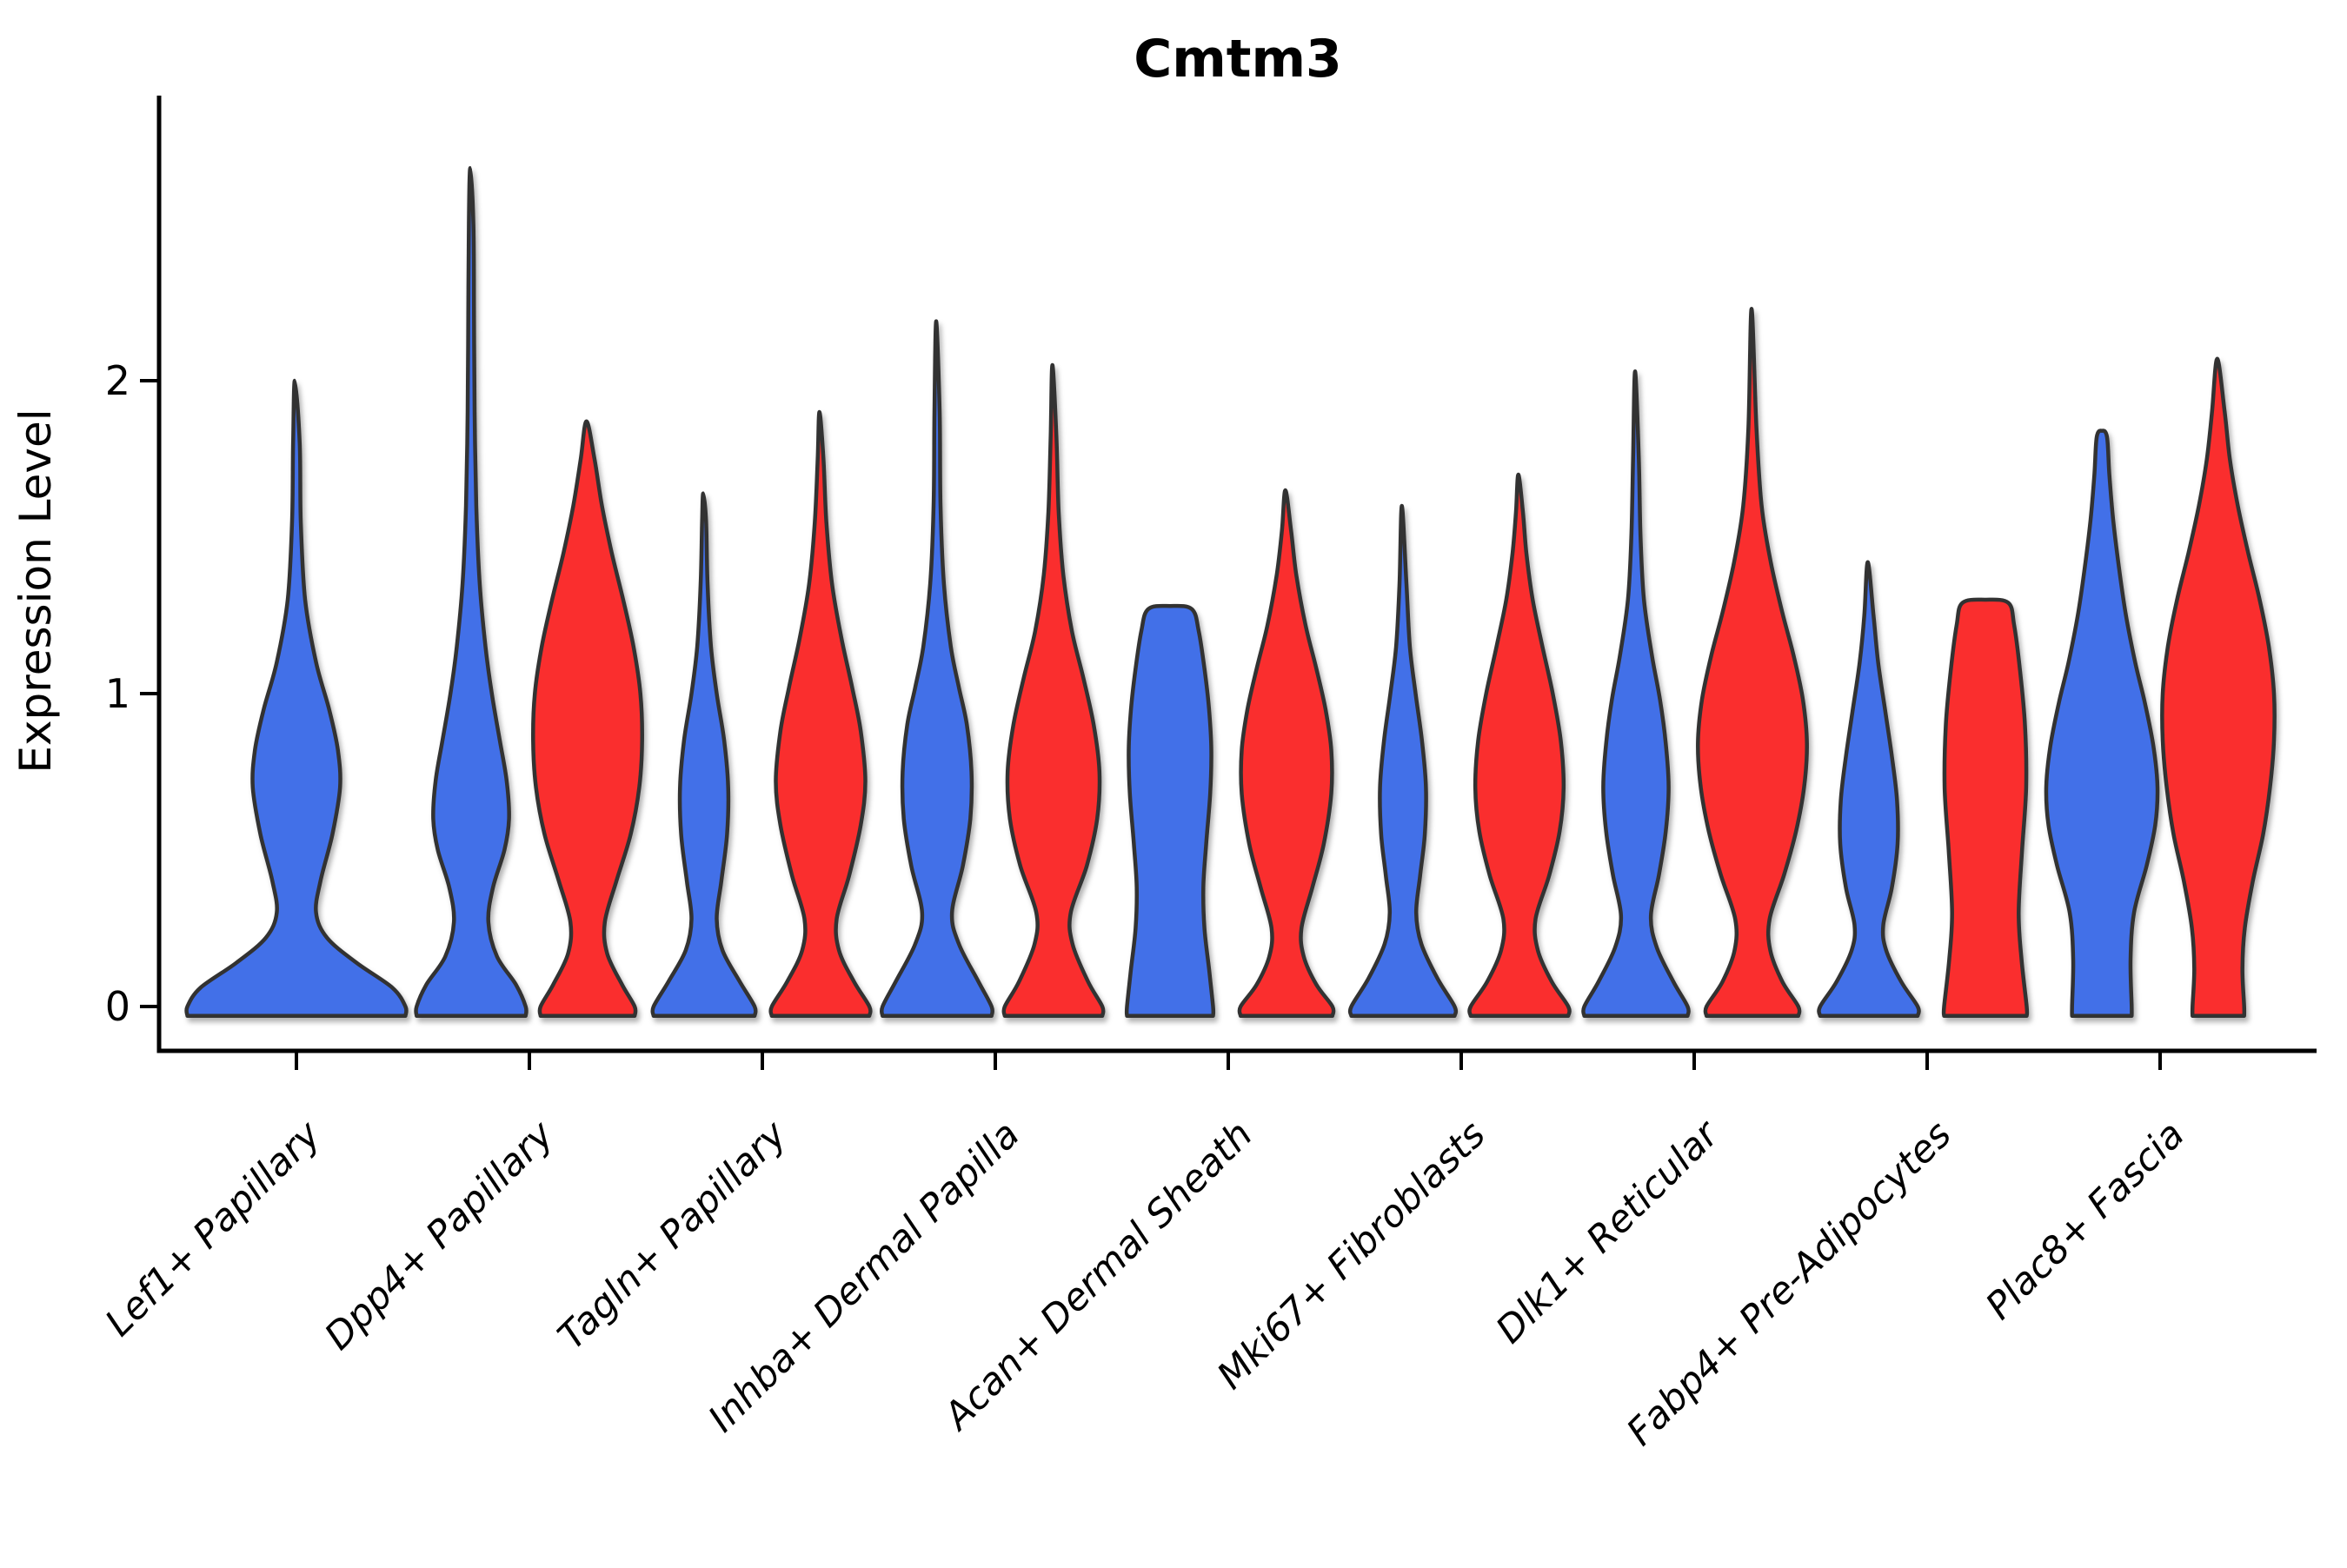 The height and width of the screenshot is (1568, 2347). I want to click on violin-dlk1-red, so click(1753, 662).